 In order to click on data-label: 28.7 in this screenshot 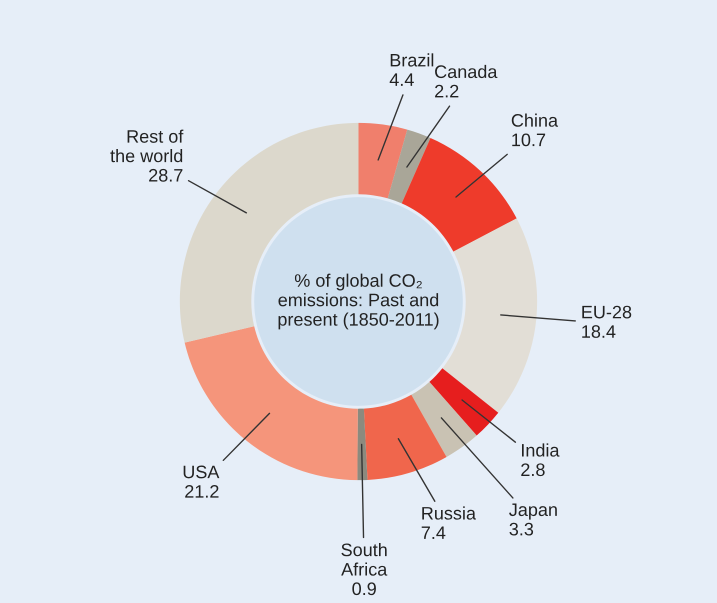, I will do `click(165, 175)`.